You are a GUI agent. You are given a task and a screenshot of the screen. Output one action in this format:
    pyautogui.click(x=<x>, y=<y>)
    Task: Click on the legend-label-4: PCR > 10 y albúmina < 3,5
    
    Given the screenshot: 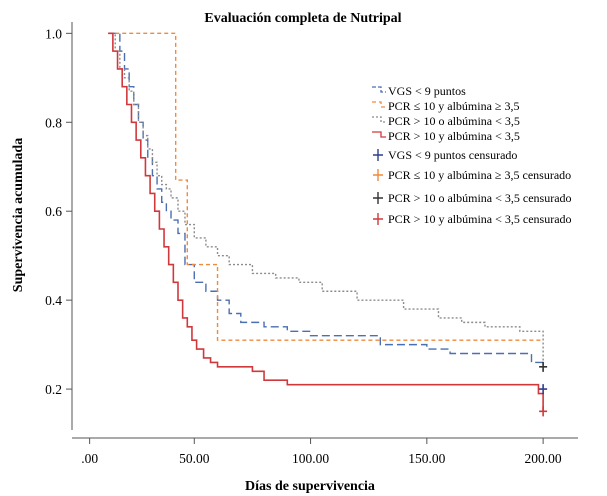 What is the action you would take?
    pyautogui.click(x=454, y=136)
    